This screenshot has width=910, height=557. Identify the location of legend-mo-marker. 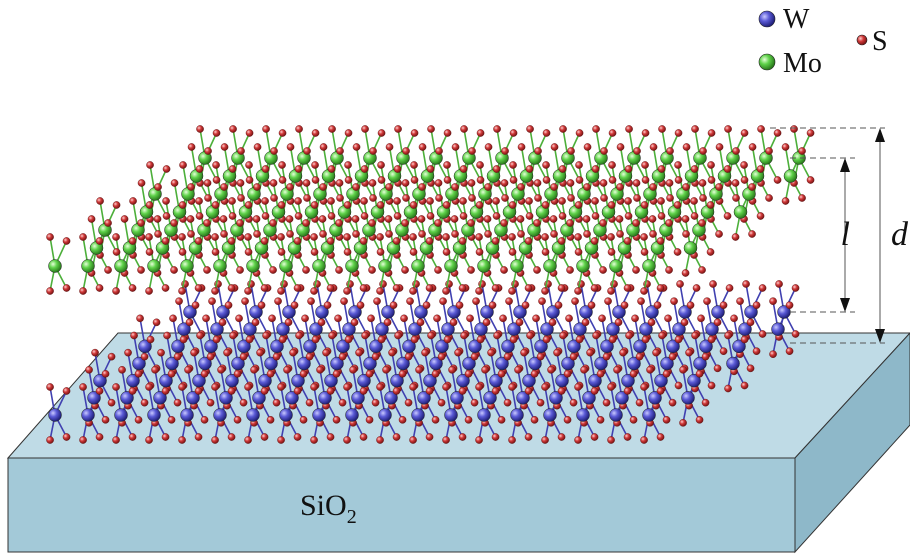
(767, 62).